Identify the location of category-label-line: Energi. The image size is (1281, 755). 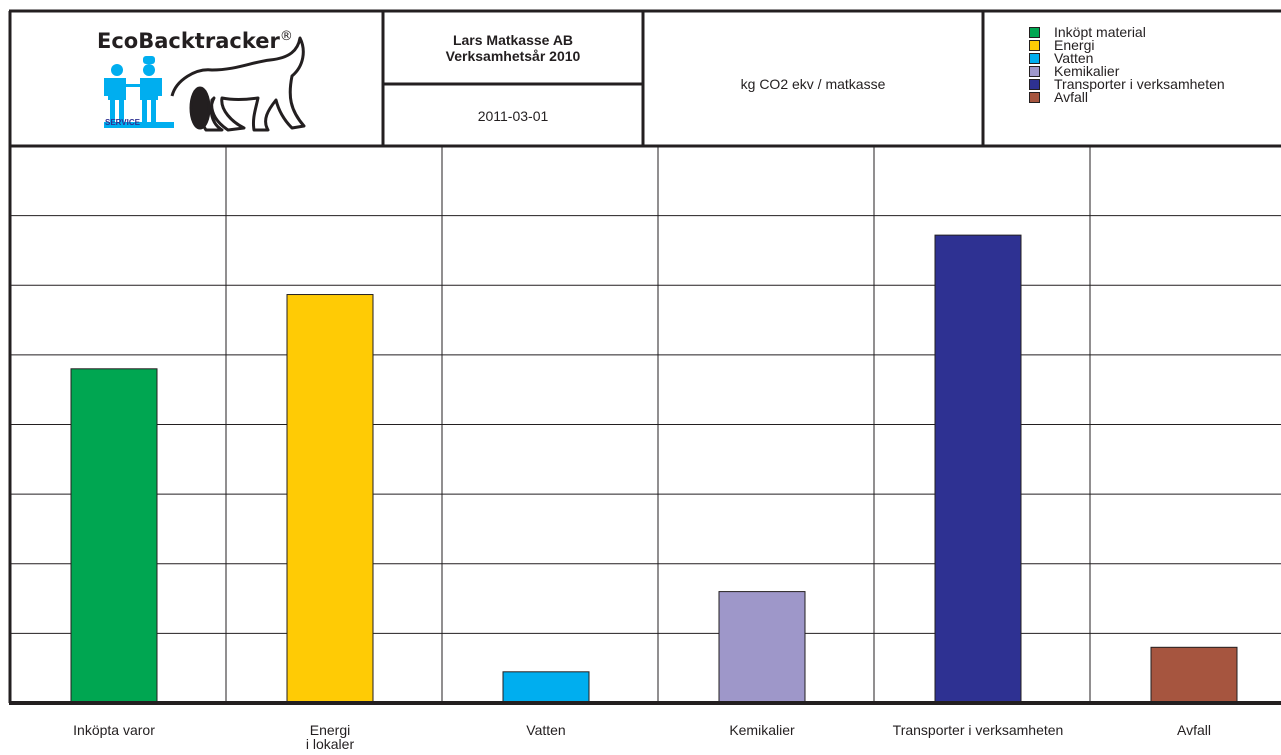
(330, 730).